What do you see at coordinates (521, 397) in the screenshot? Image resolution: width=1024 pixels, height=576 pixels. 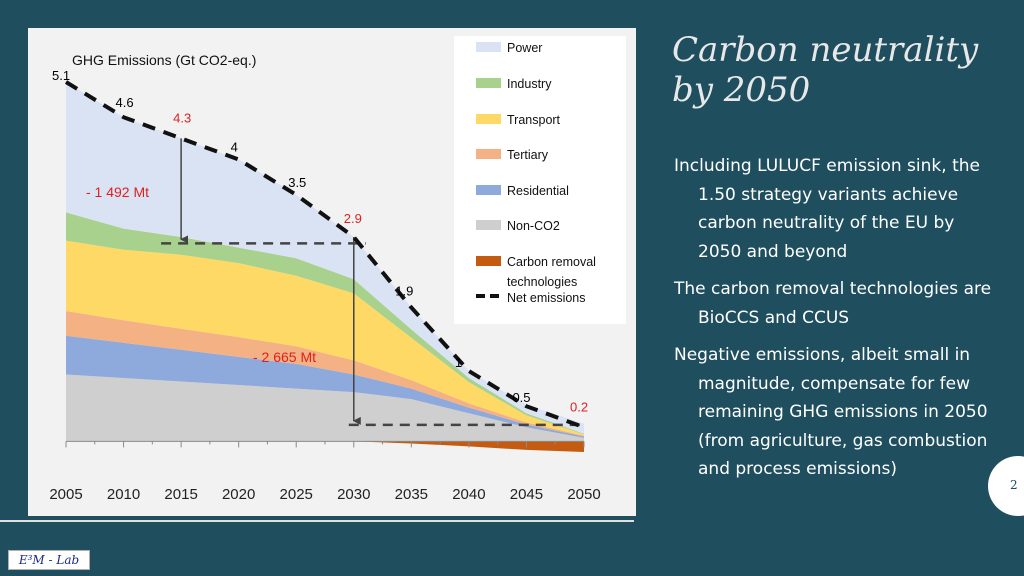 I see `net-emissions-value-label: 0.5` at bounding box center [521, 397].